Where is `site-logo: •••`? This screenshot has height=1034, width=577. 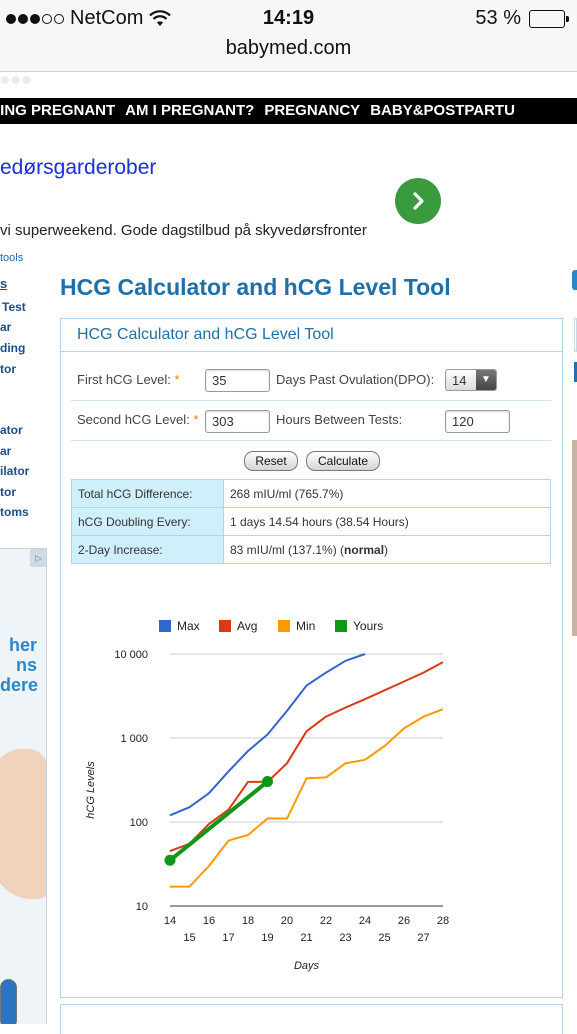
site-logo: ••• is located at coordinates (16, 79).